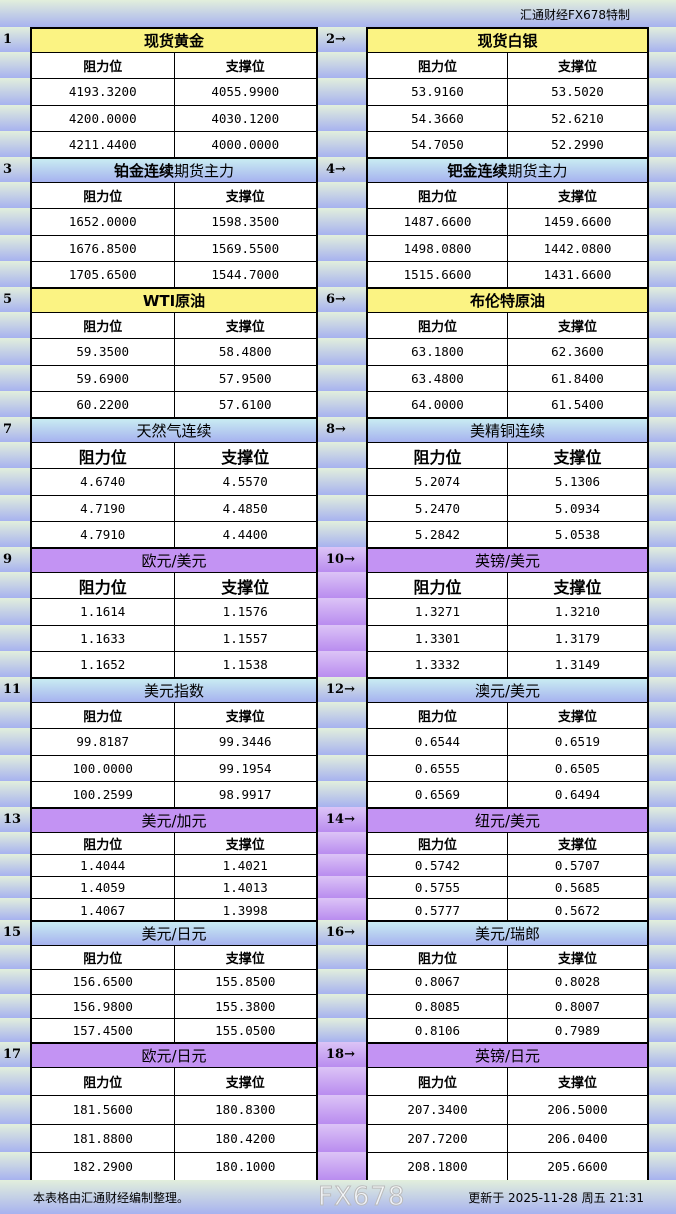 Image resolution: width=676 pixels, height=1214 pixels. I want to click on title-bold: 钯金连续, so click(477, 171).